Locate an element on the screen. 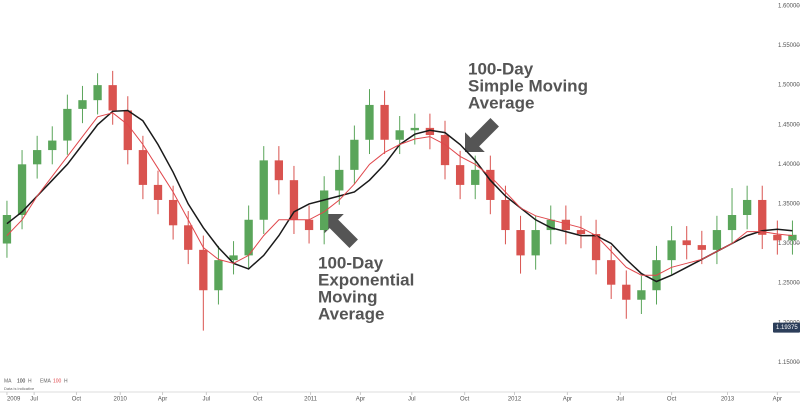  x-tick-label: 2011 is located at coordinates (311, 400).